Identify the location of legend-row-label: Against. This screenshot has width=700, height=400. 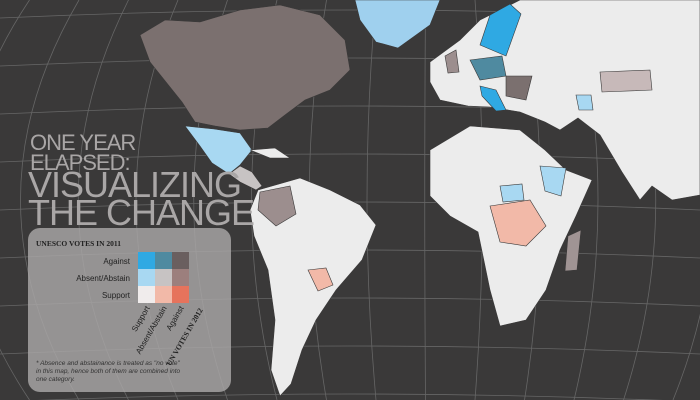
(116, 261).